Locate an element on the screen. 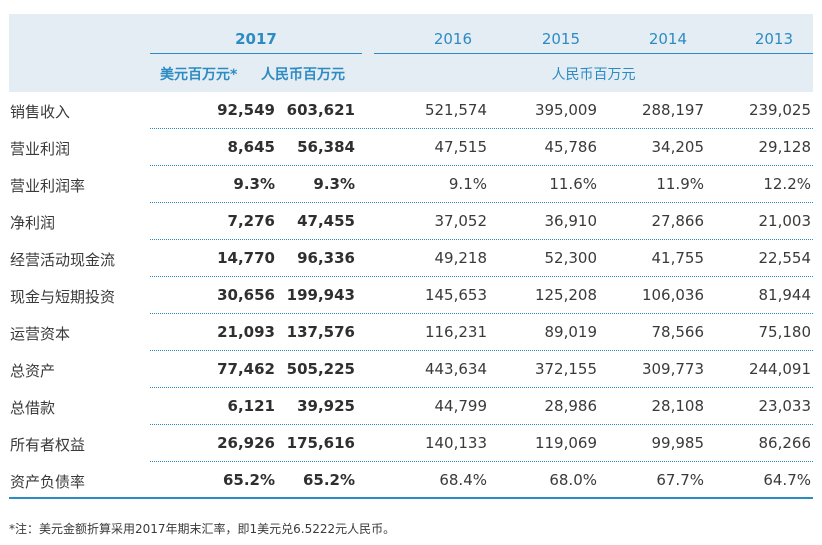 Image resolution: width=822 pixels, height=545 pixels. cell-rmb-2014: 78,566 is located at coordinates (678, 332).